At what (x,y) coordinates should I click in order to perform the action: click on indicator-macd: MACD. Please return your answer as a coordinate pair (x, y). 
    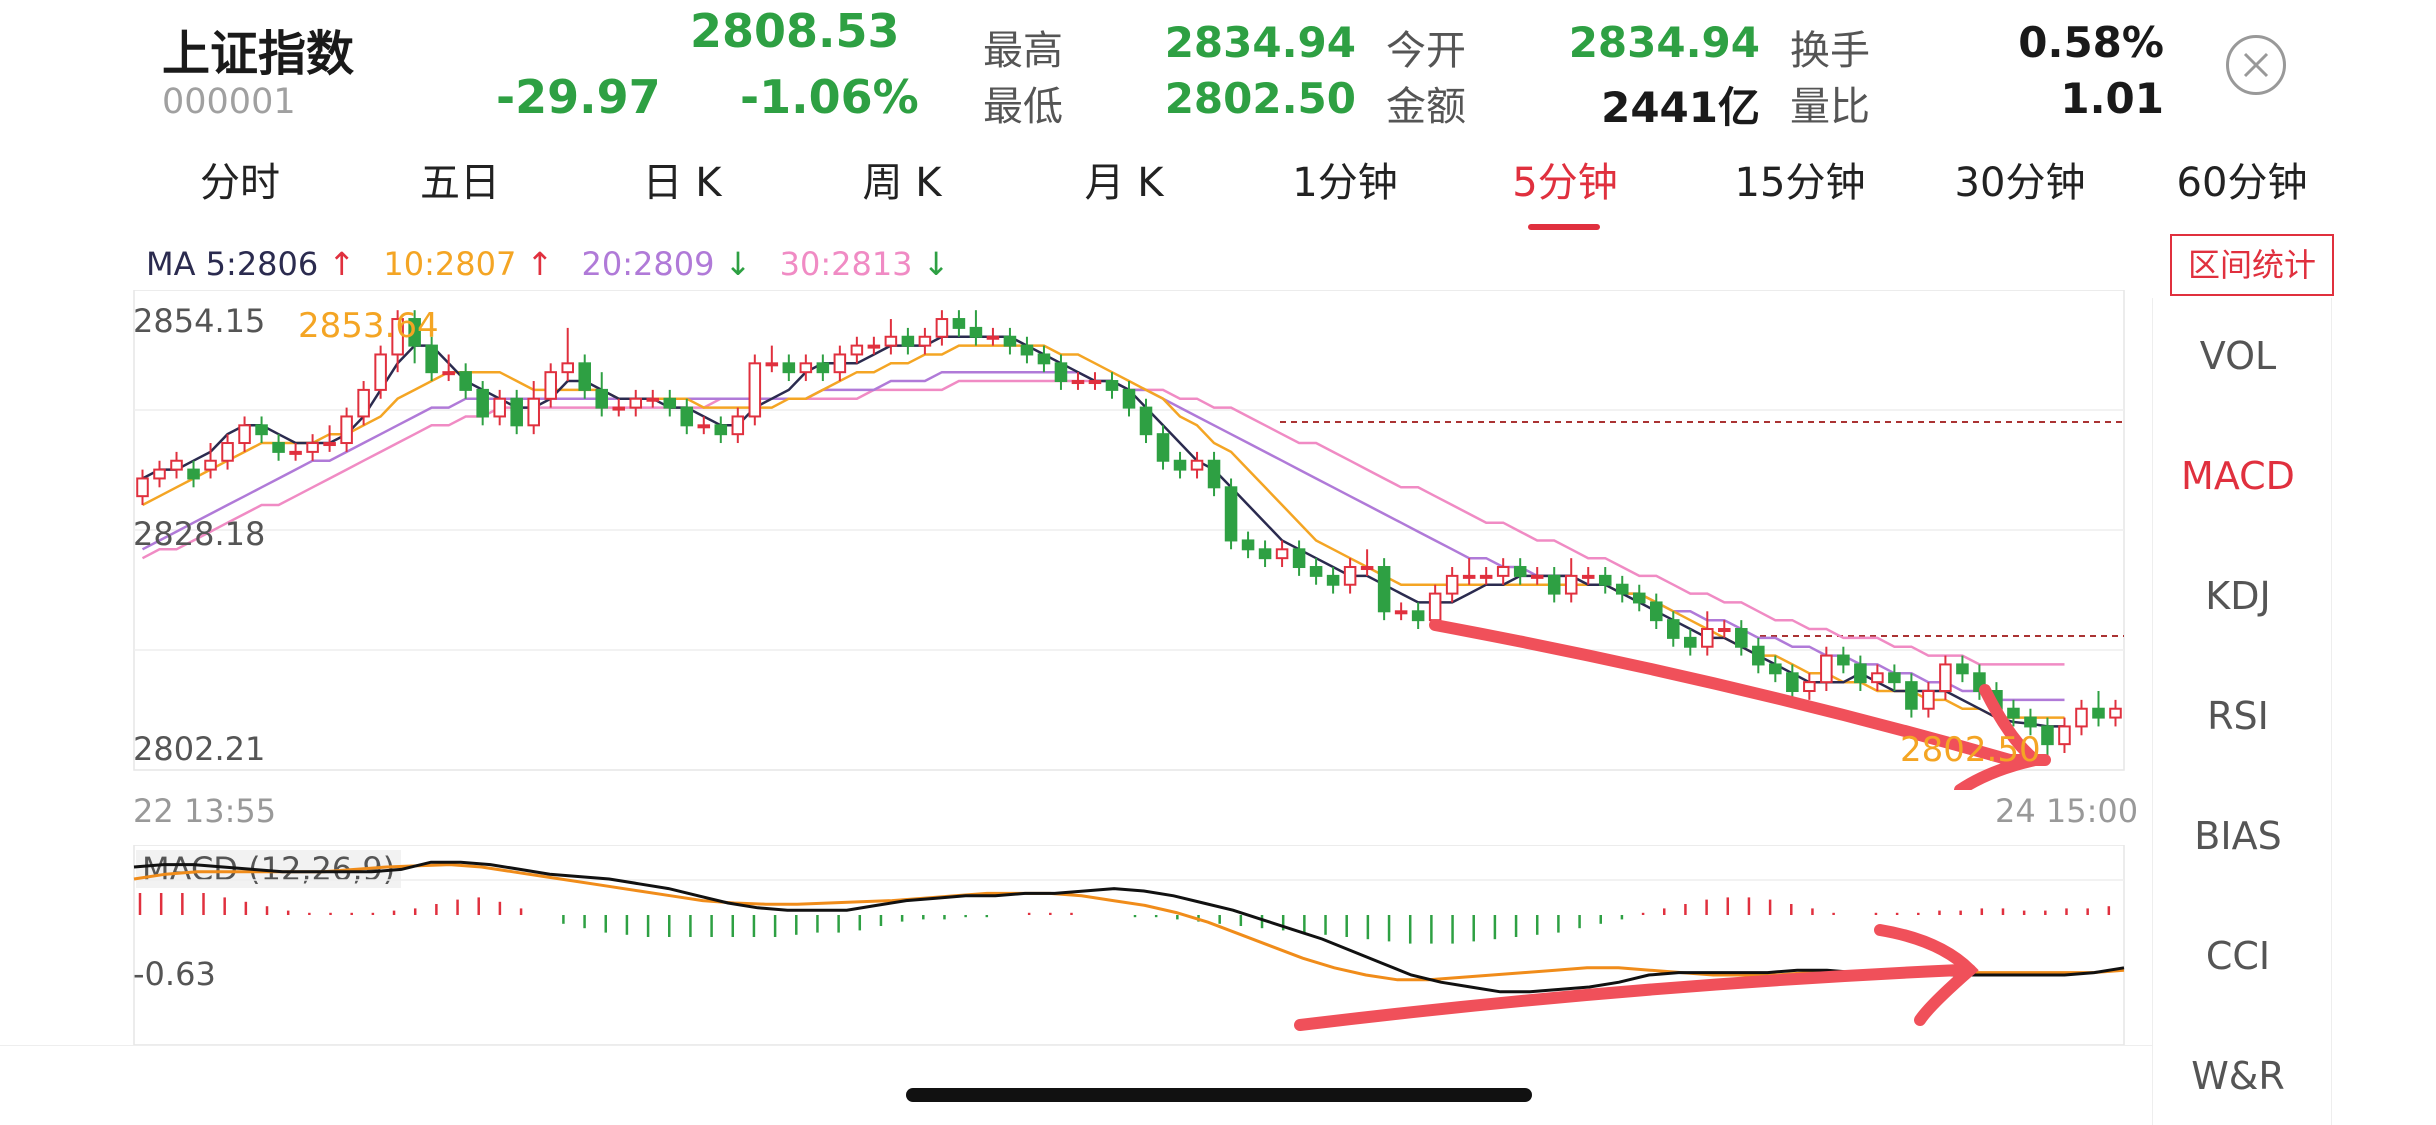
    Looking at the image, I should click on (2238, 476).